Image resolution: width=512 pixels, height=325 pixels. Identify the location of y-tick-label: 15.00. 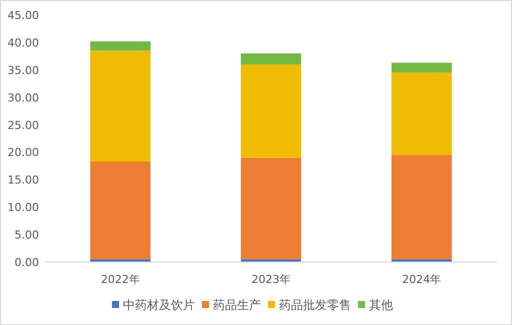
(23, 180).